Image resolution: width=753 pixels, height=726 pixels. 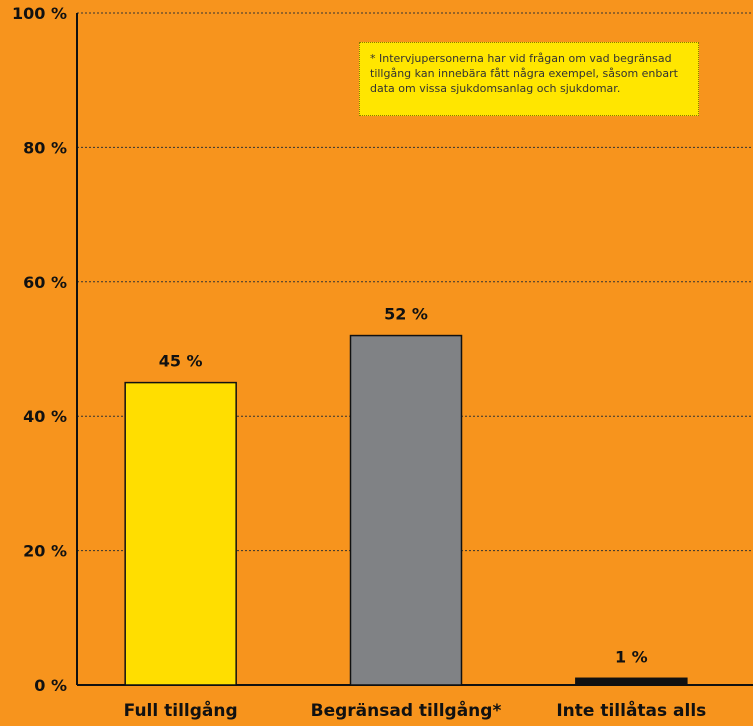 What do you see at coordinates (631, 710) in the screenshot?
I see `x-tick-label: Inte tillåtas alls` at bounding box center [631, 710].